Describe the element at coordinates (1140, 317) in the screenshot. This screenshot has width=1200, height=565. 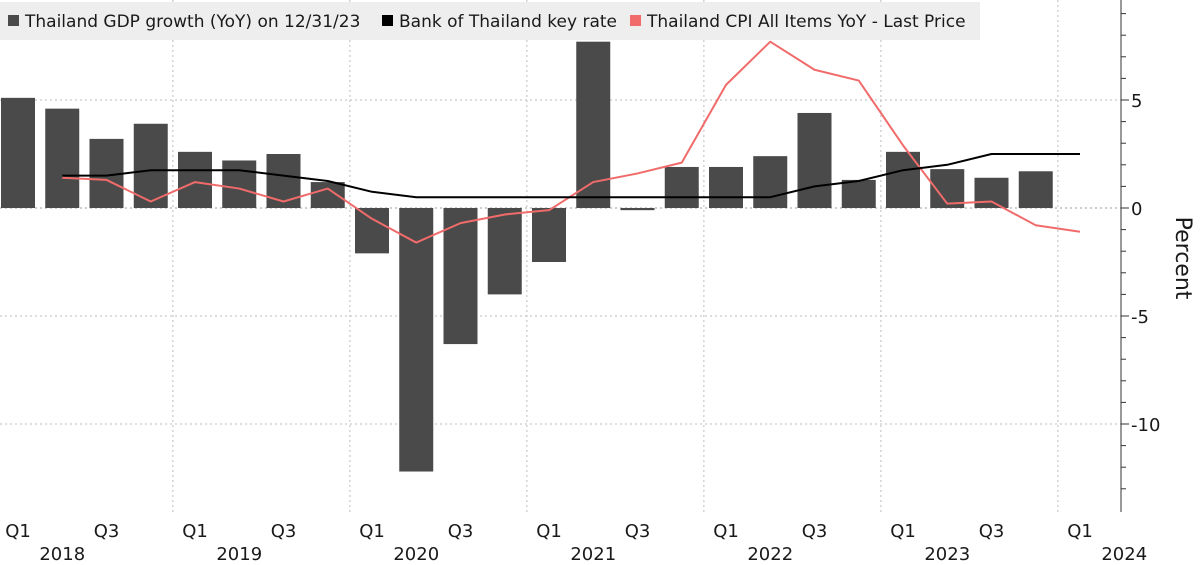
I see `y-tick-label: -5` at that location.